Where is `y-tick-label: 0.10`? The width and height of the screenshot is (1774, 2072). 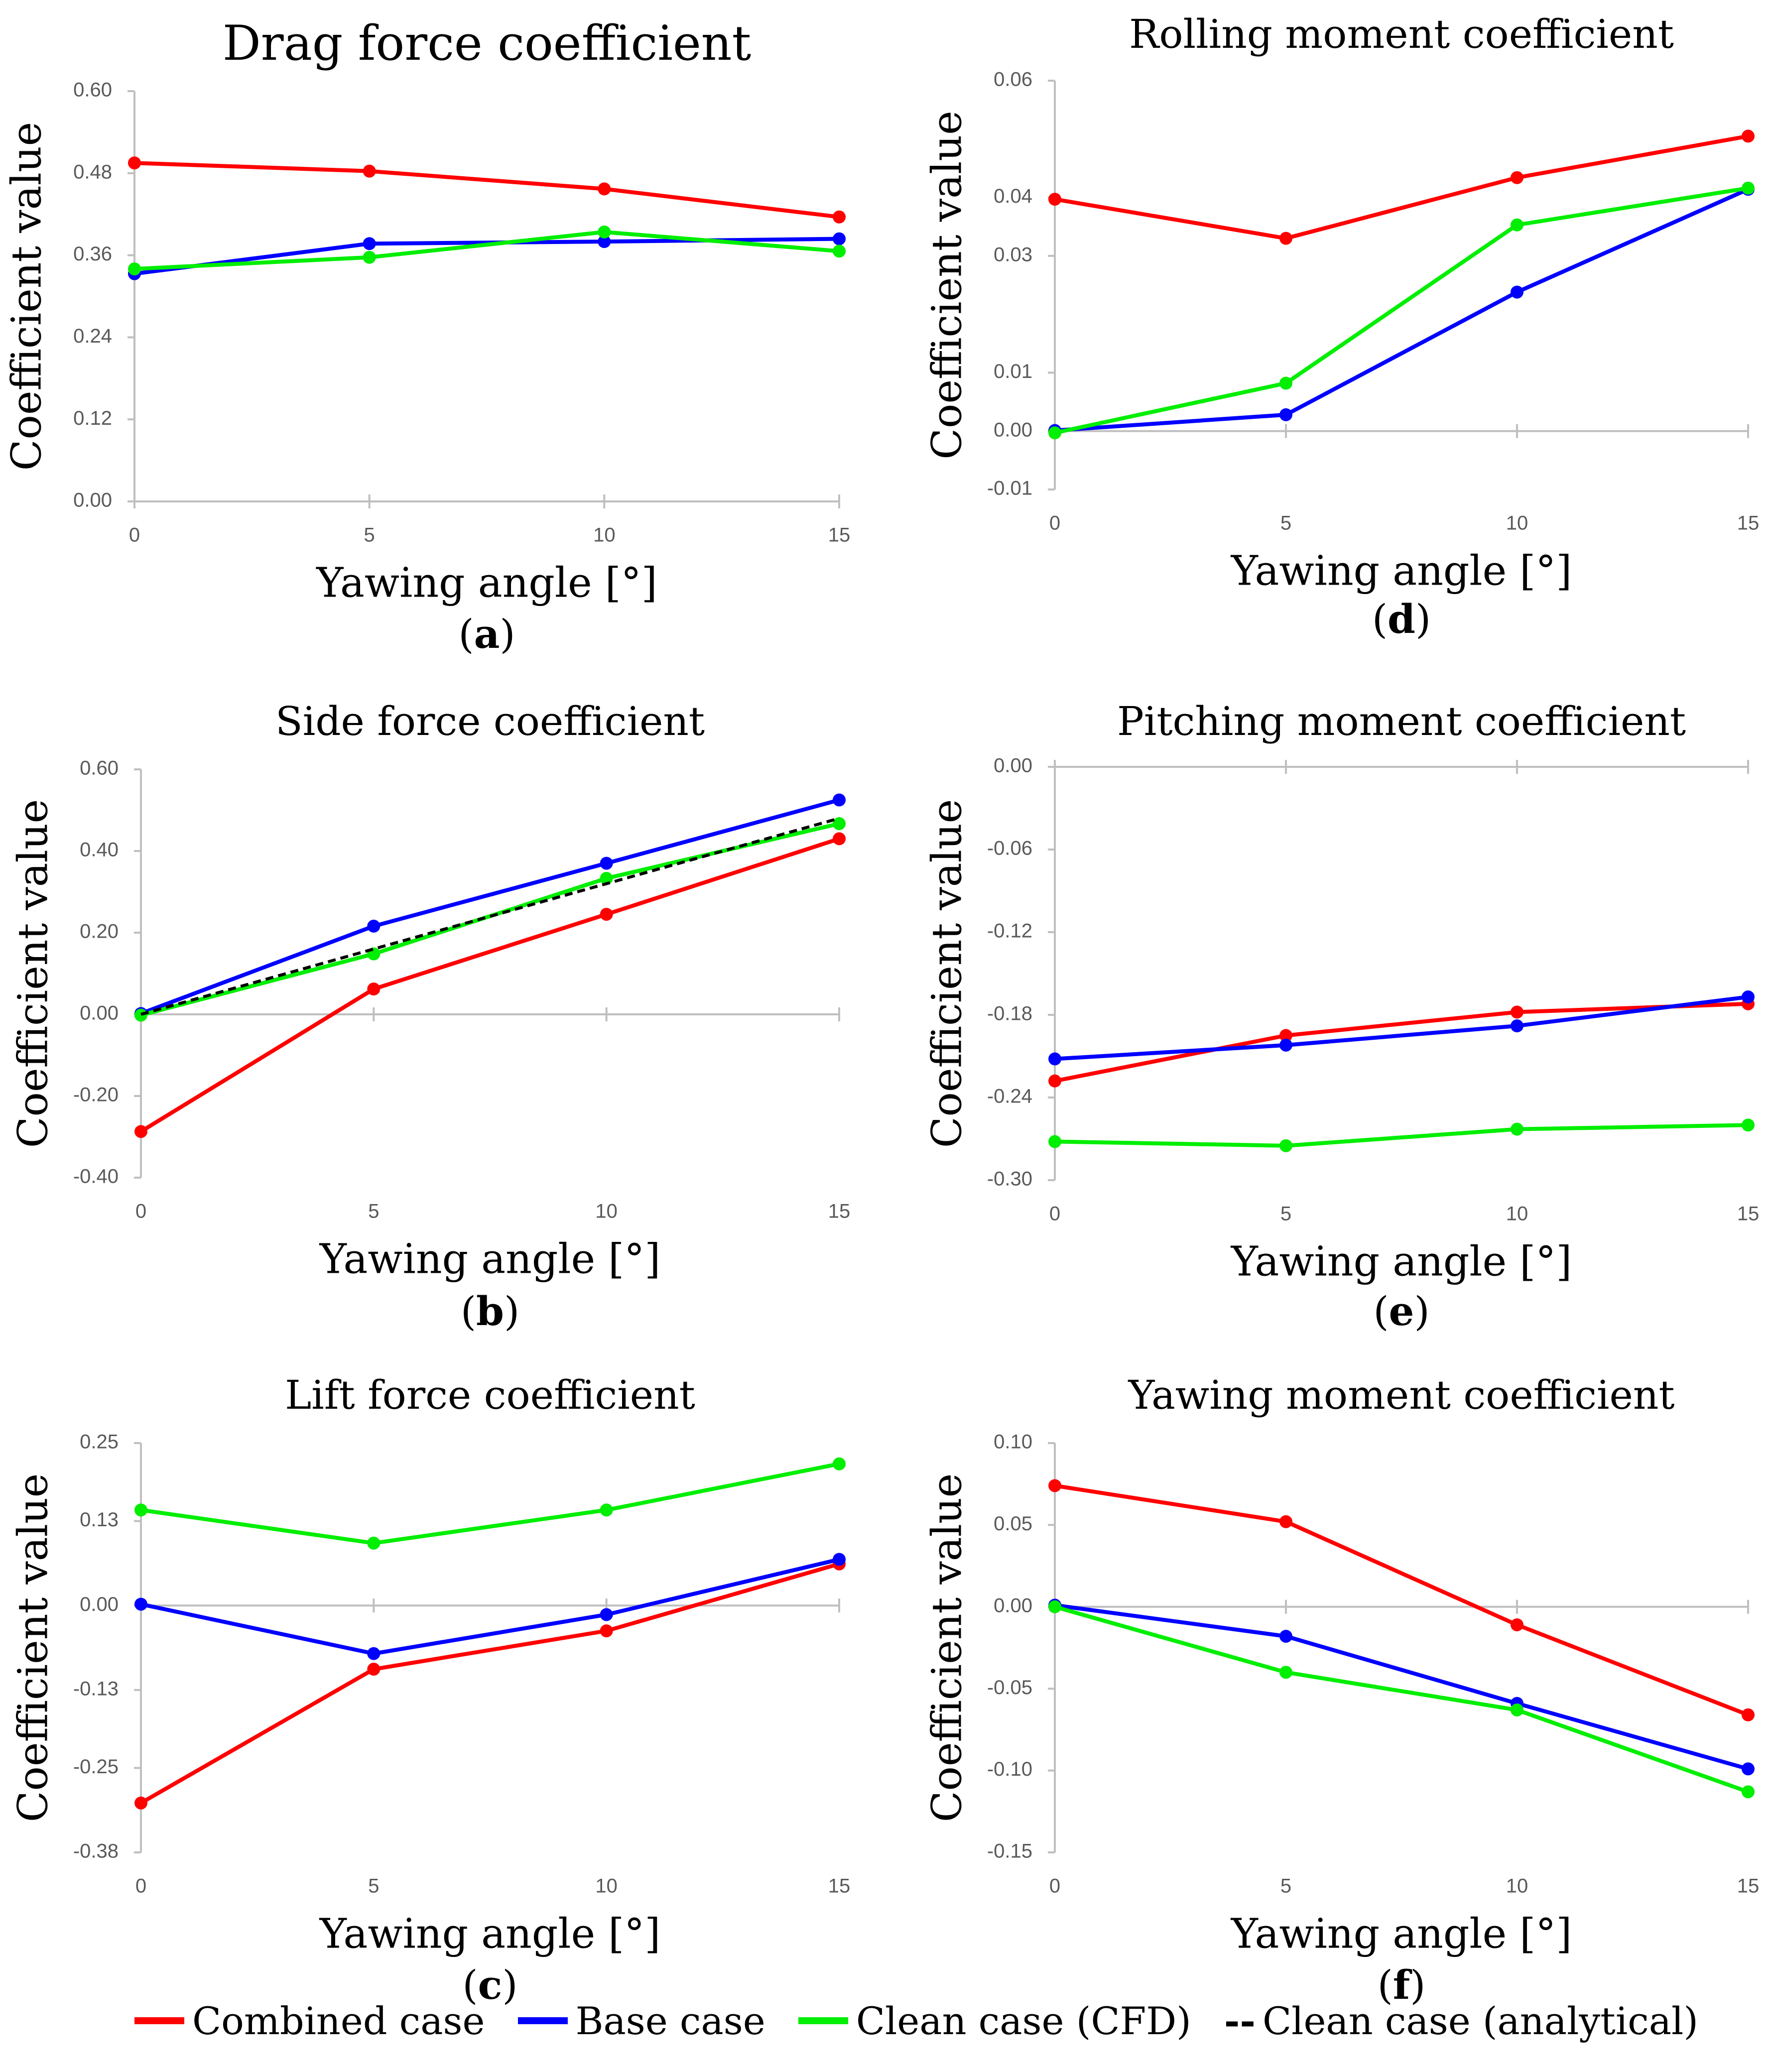 y-tick-label: 0.10 is located at coordinates (1013, 1442).